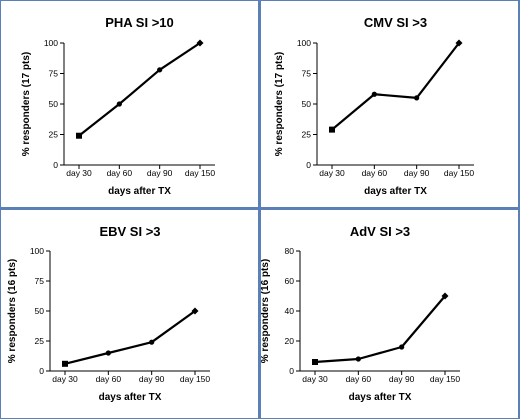 This screenshot has width=520, height=419. What do you see at coordinates (290, 281) in the screenshot?
I see `y-tick-label: 60` at bounding box center [290, 281].